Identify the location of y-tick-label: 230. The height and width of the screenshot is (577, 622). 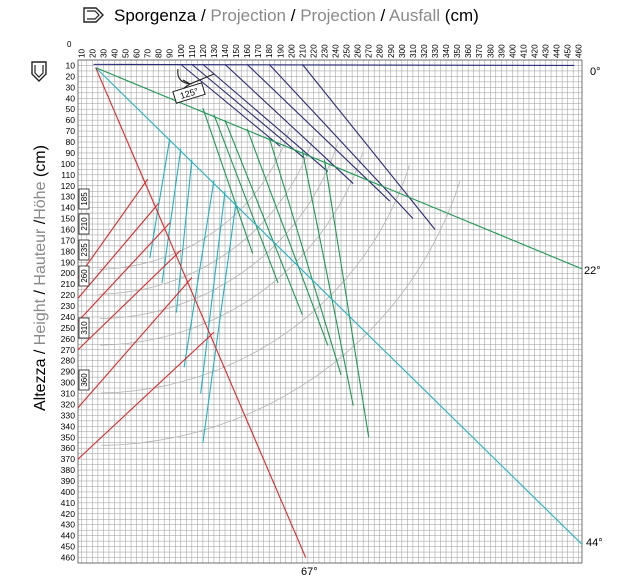
(68, 306).